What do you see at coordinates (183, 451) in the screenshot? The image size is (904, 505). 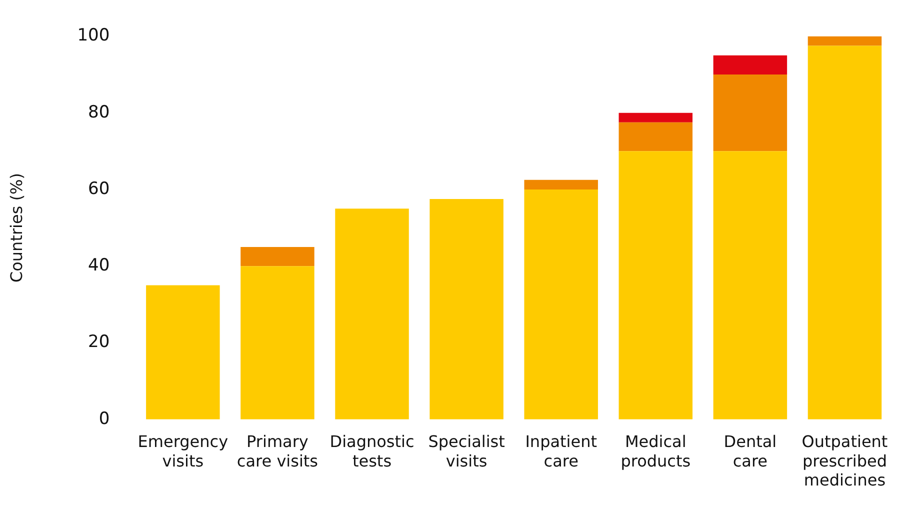 I see `x-tick-label: Emergency visits` at bounding box center [183, 451].